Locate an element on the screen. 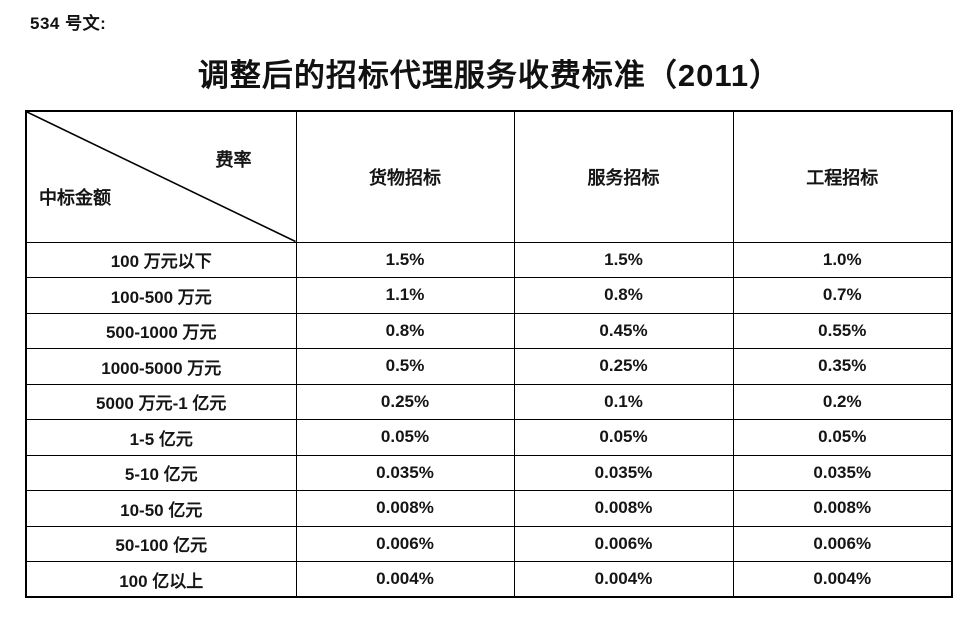 Image resolution: width=979 pixels, height=629 pixels. amount-range-cell: 1-5 亿元 is located at coordinates (161, 437).